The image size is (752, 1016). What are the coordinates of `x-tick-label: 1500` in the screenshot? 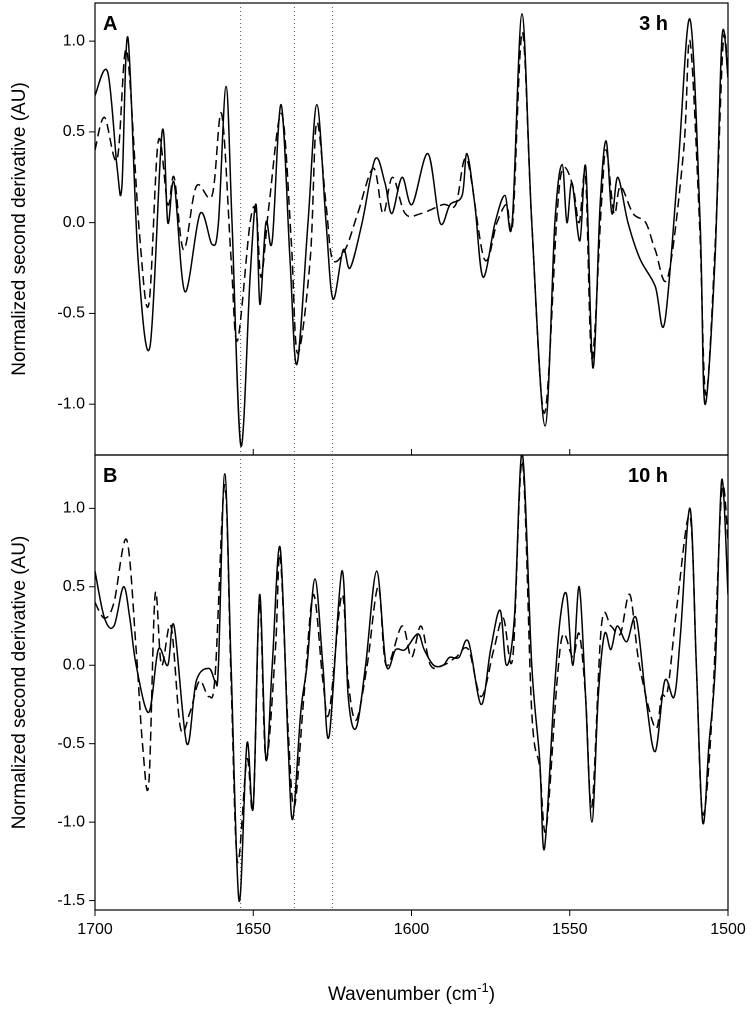 It's located at (728, 929).